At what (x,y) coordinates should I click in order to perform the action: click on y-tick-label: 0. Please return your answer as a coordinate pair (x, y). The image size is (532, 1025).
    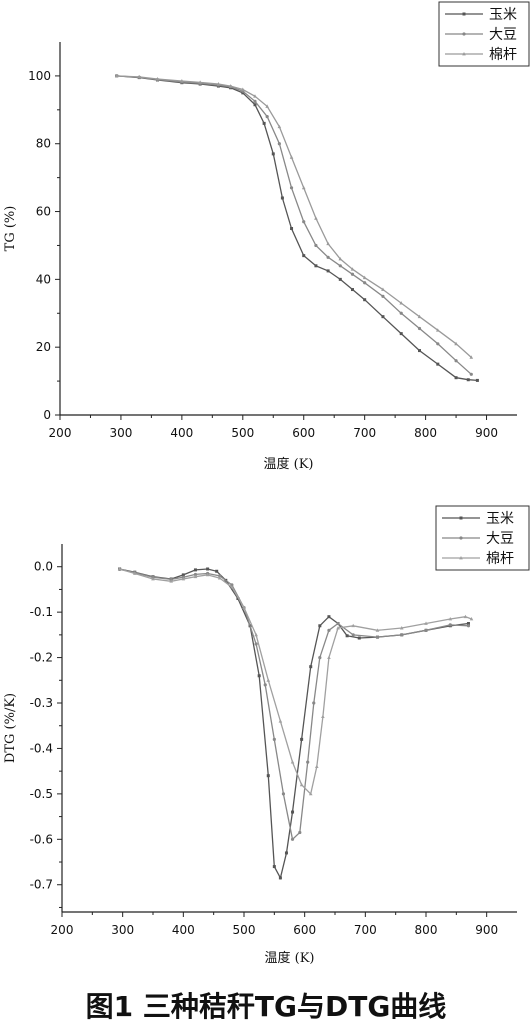
    Looking at the image, I should click on (47, 415).